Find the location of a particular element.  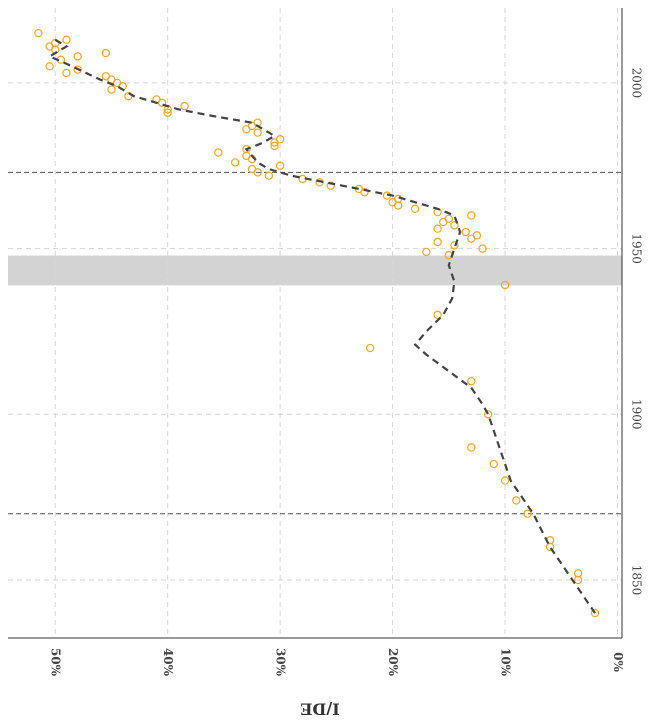

x-tick-label: 1950 is located at coordinates (637, 248).